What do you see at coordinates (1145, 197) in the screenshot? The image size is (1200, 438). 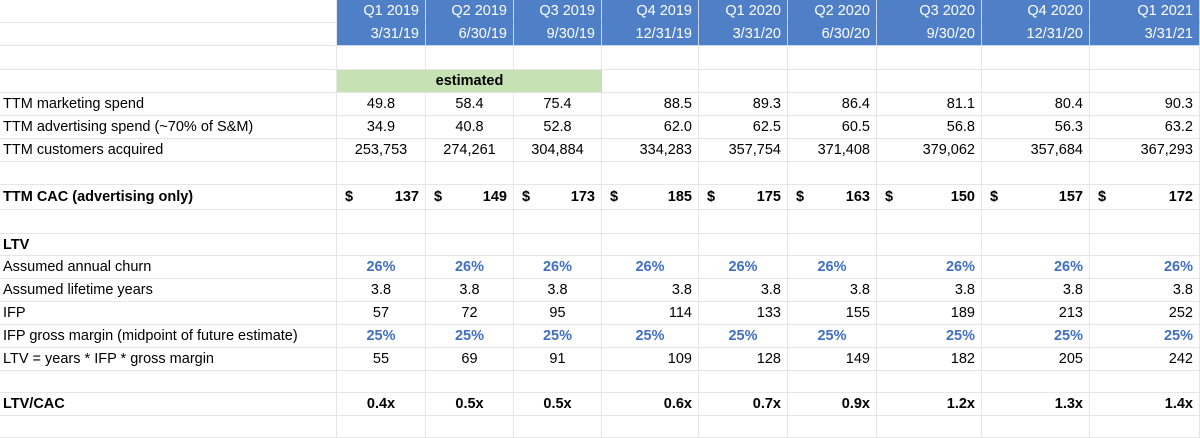 I see `cell-cac: $172` at bounding box center [1145, 197].